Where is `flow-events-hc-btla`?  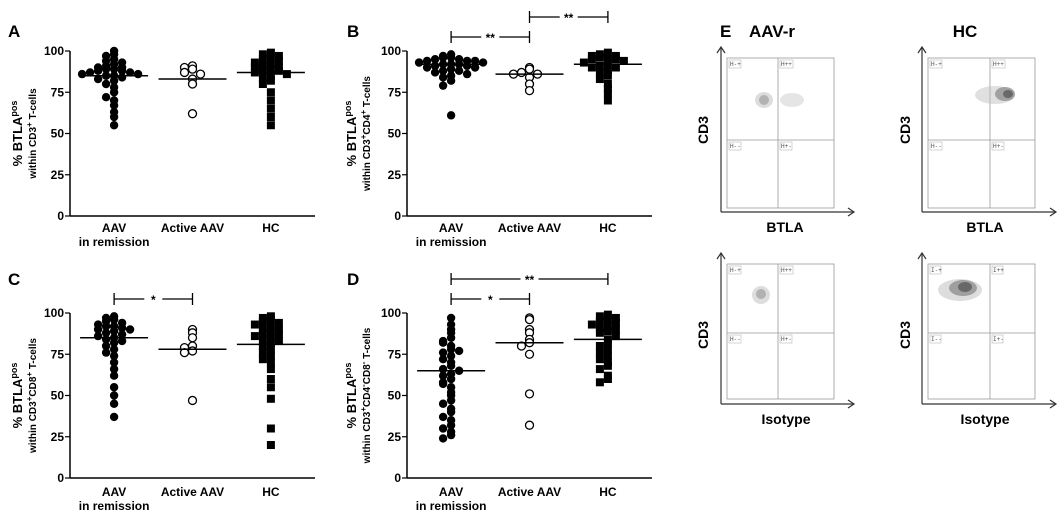 flow-events-hc-btla is located at coordinates (995, 95).